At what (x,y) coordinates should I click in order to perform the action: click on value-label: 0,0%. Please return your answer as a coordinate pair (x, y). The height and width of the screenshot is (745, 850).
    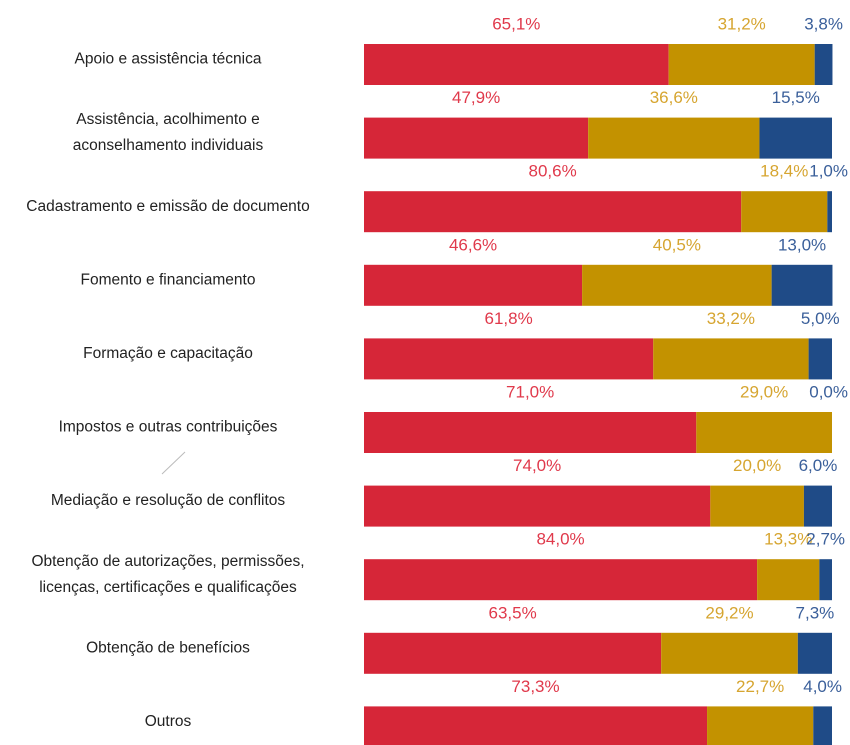
    Looking at the image, I should click on (828, 391).